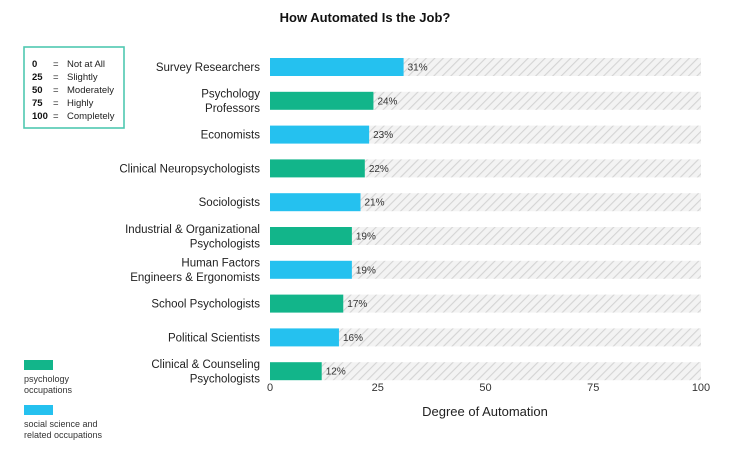 The height and width of the screenshot is (457, 740). I want to click on category-label: Professors, so click(232, 109).